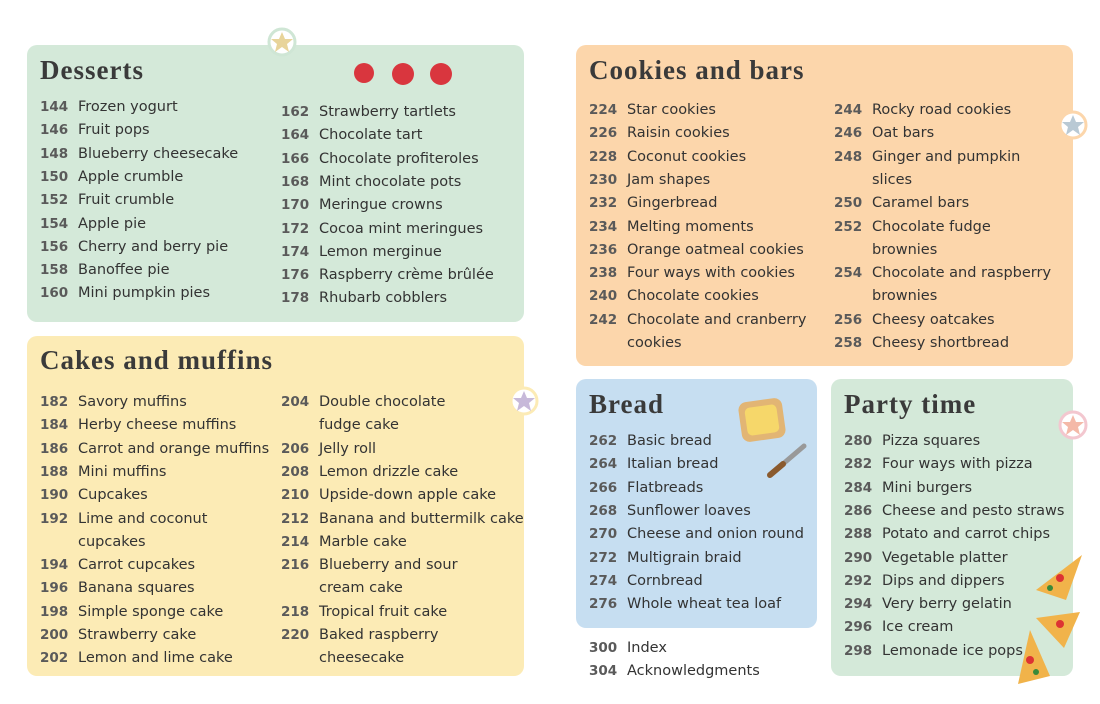 This screenshot has height=704, width=1100. Describe the element at coordinates (128, 107) in the screenshot. I see `recipe-name: Frozen yogurt` at that location.